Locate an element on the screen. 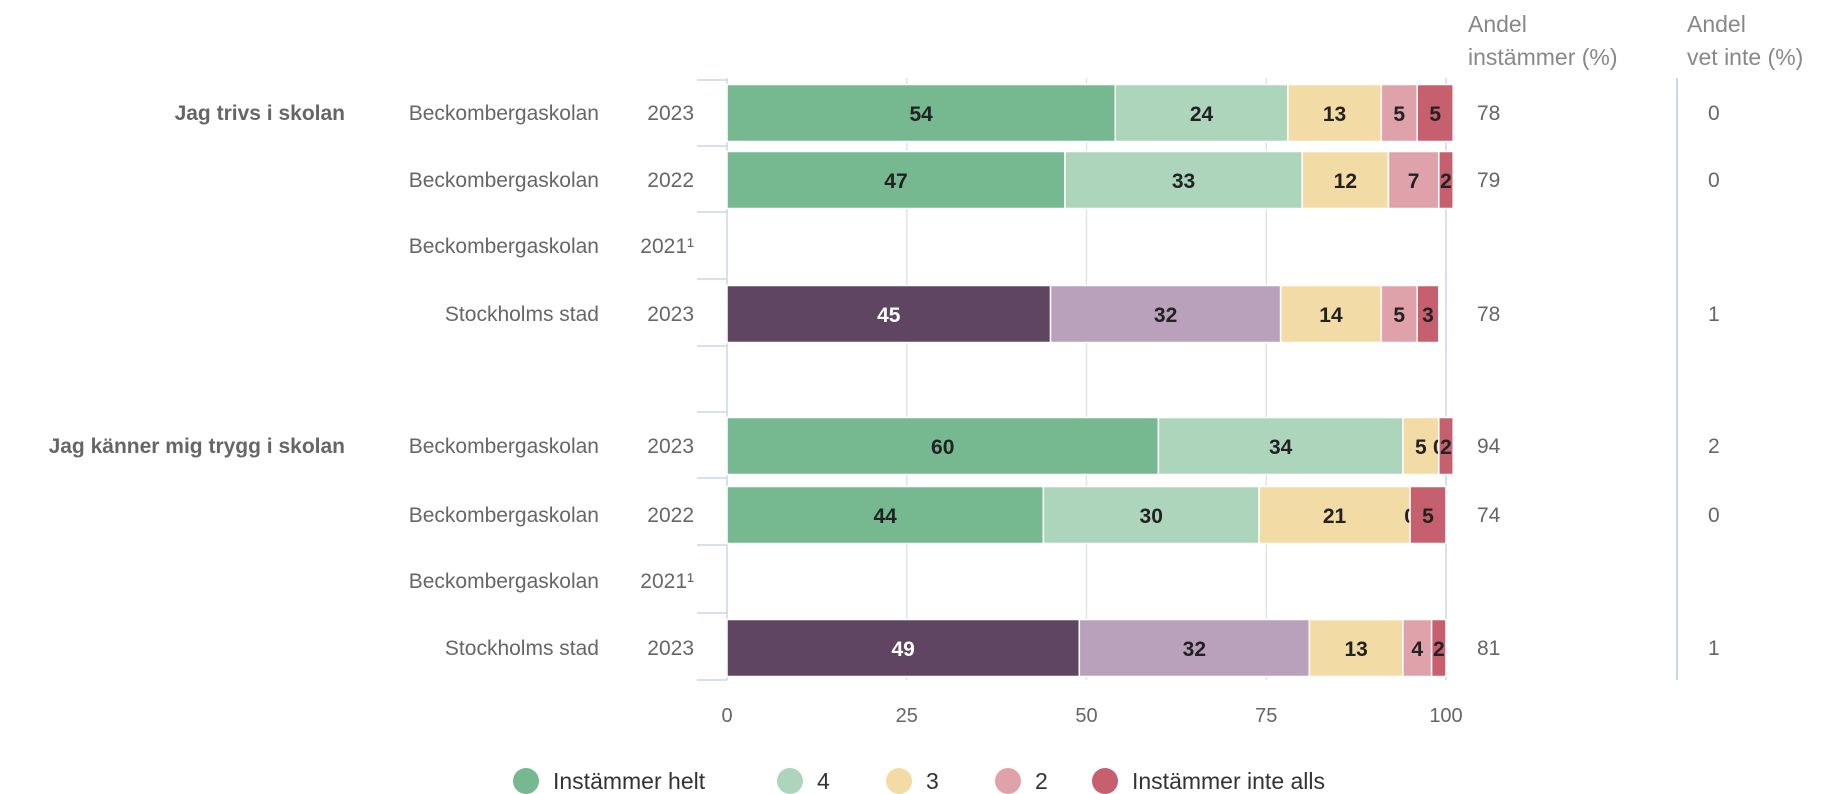 The height and width of the screenshot is (794, 1821). year-label: 2022 is located at coordinates (670, 180).